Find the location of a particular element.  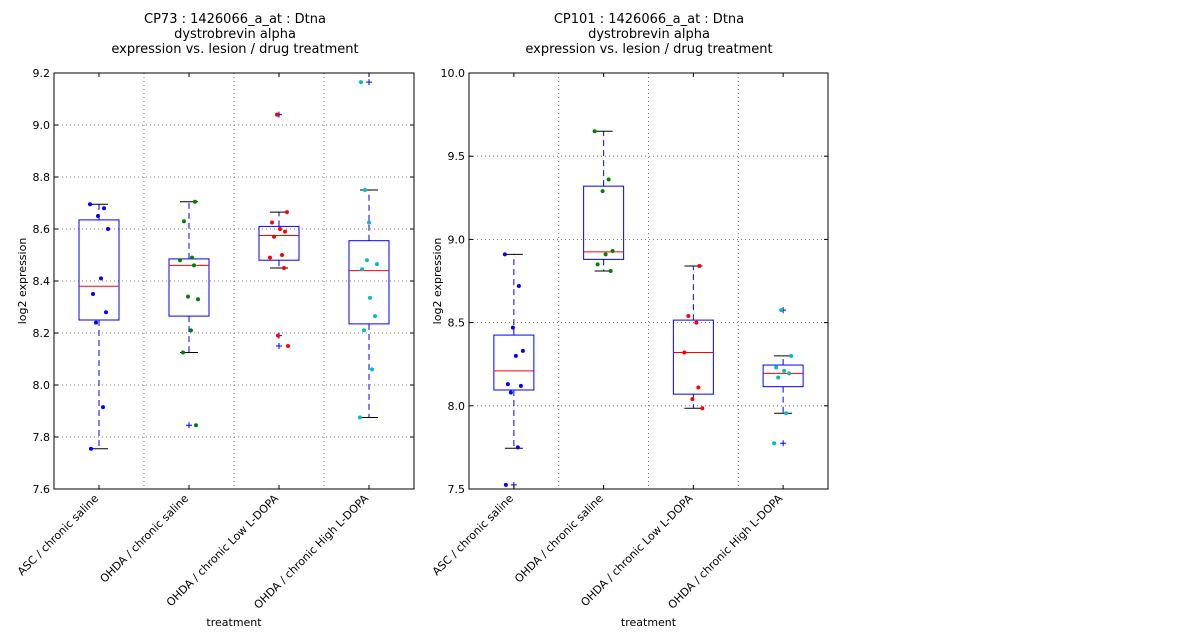

y-tick-label: 8.2 is located at coordinates (42, 333).